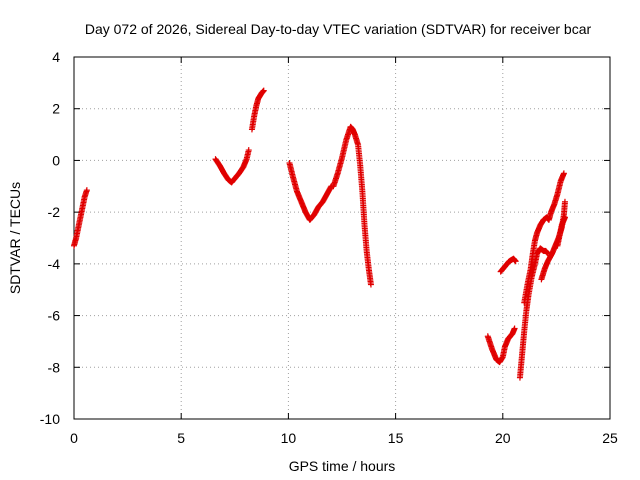 The image size is (640, 480). Describe the element at coordinates (54, 316) in the screenshot. I see `y-tick-label: -6` at that location.